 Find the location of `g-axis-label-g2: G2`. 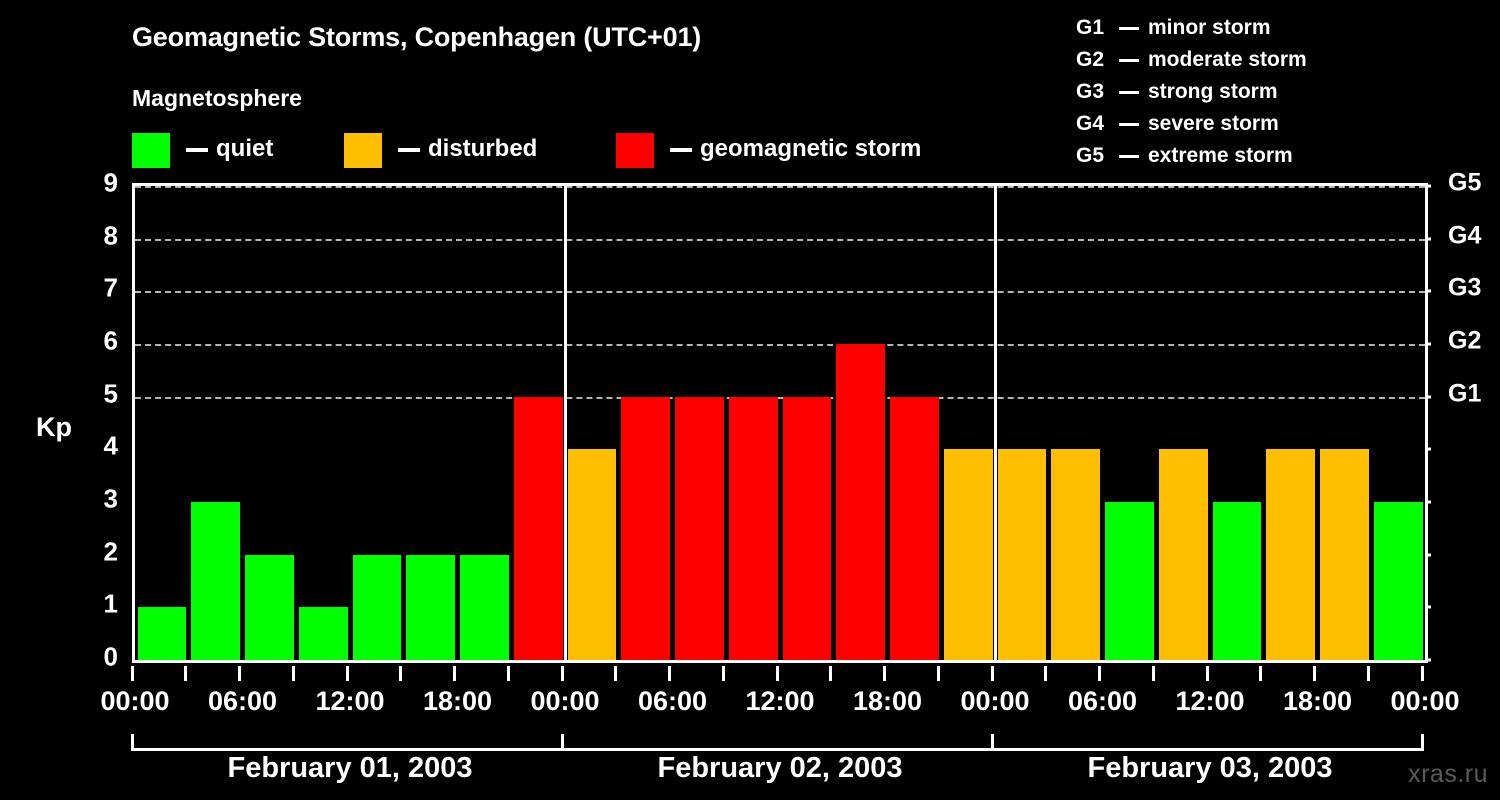

g-axis-label-g2: G2 is located at coordinates (1465, 340).